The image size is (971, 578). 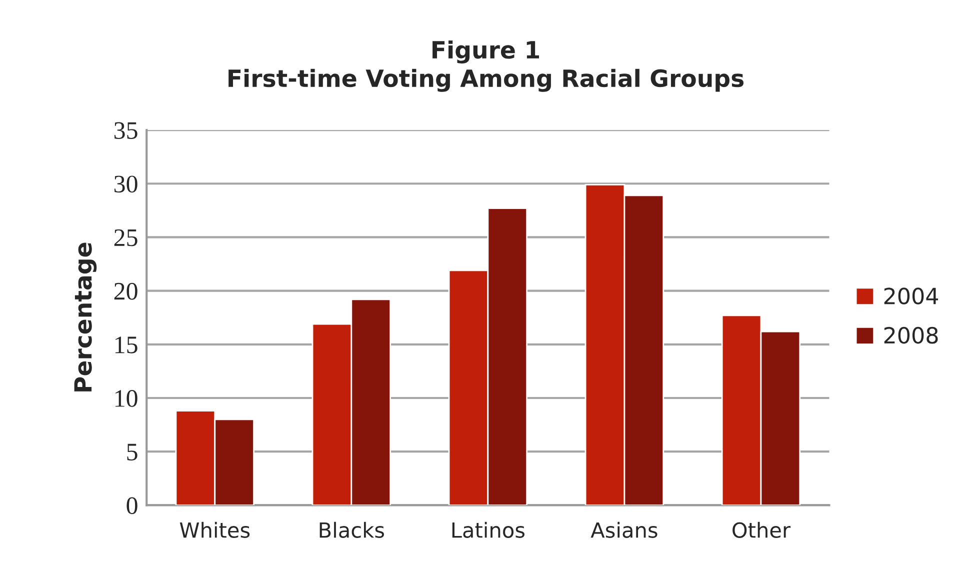 What do you see at coordinates (911, 296) in the screenshot?
I see `legend-label: 2004` at bounding box center [911, 296].